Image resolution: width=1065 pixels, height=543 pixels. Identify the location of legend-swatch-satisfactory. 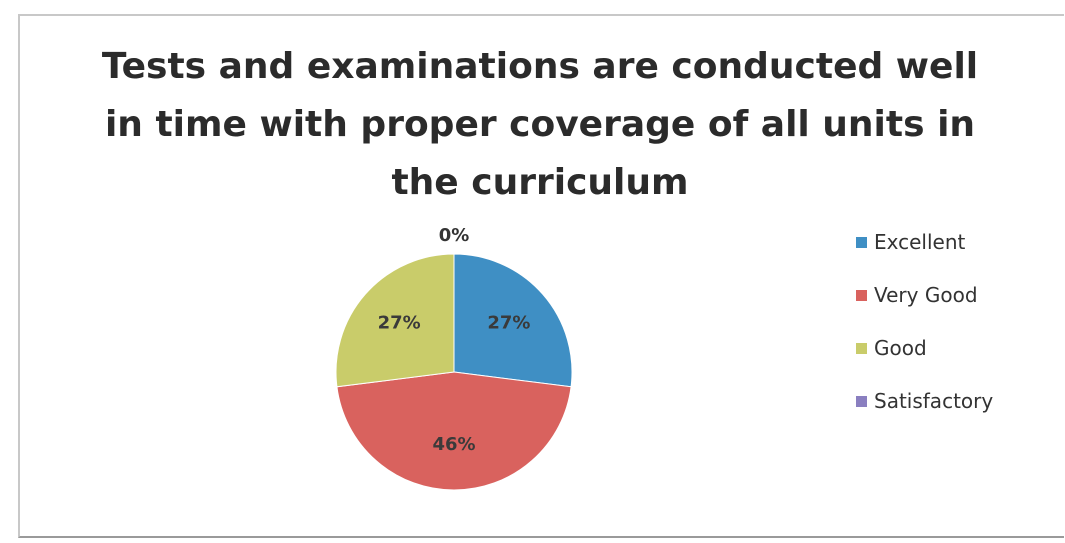
(861, 401).